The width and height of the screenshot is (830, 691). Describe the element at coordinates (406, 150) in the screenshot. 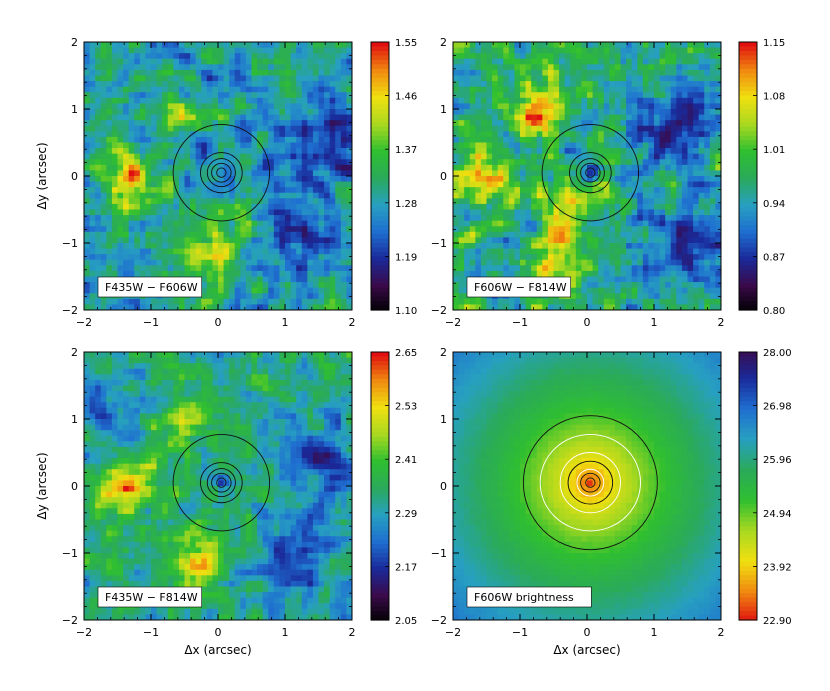

I see `colorbar-tick-label: 1.37` at that location.